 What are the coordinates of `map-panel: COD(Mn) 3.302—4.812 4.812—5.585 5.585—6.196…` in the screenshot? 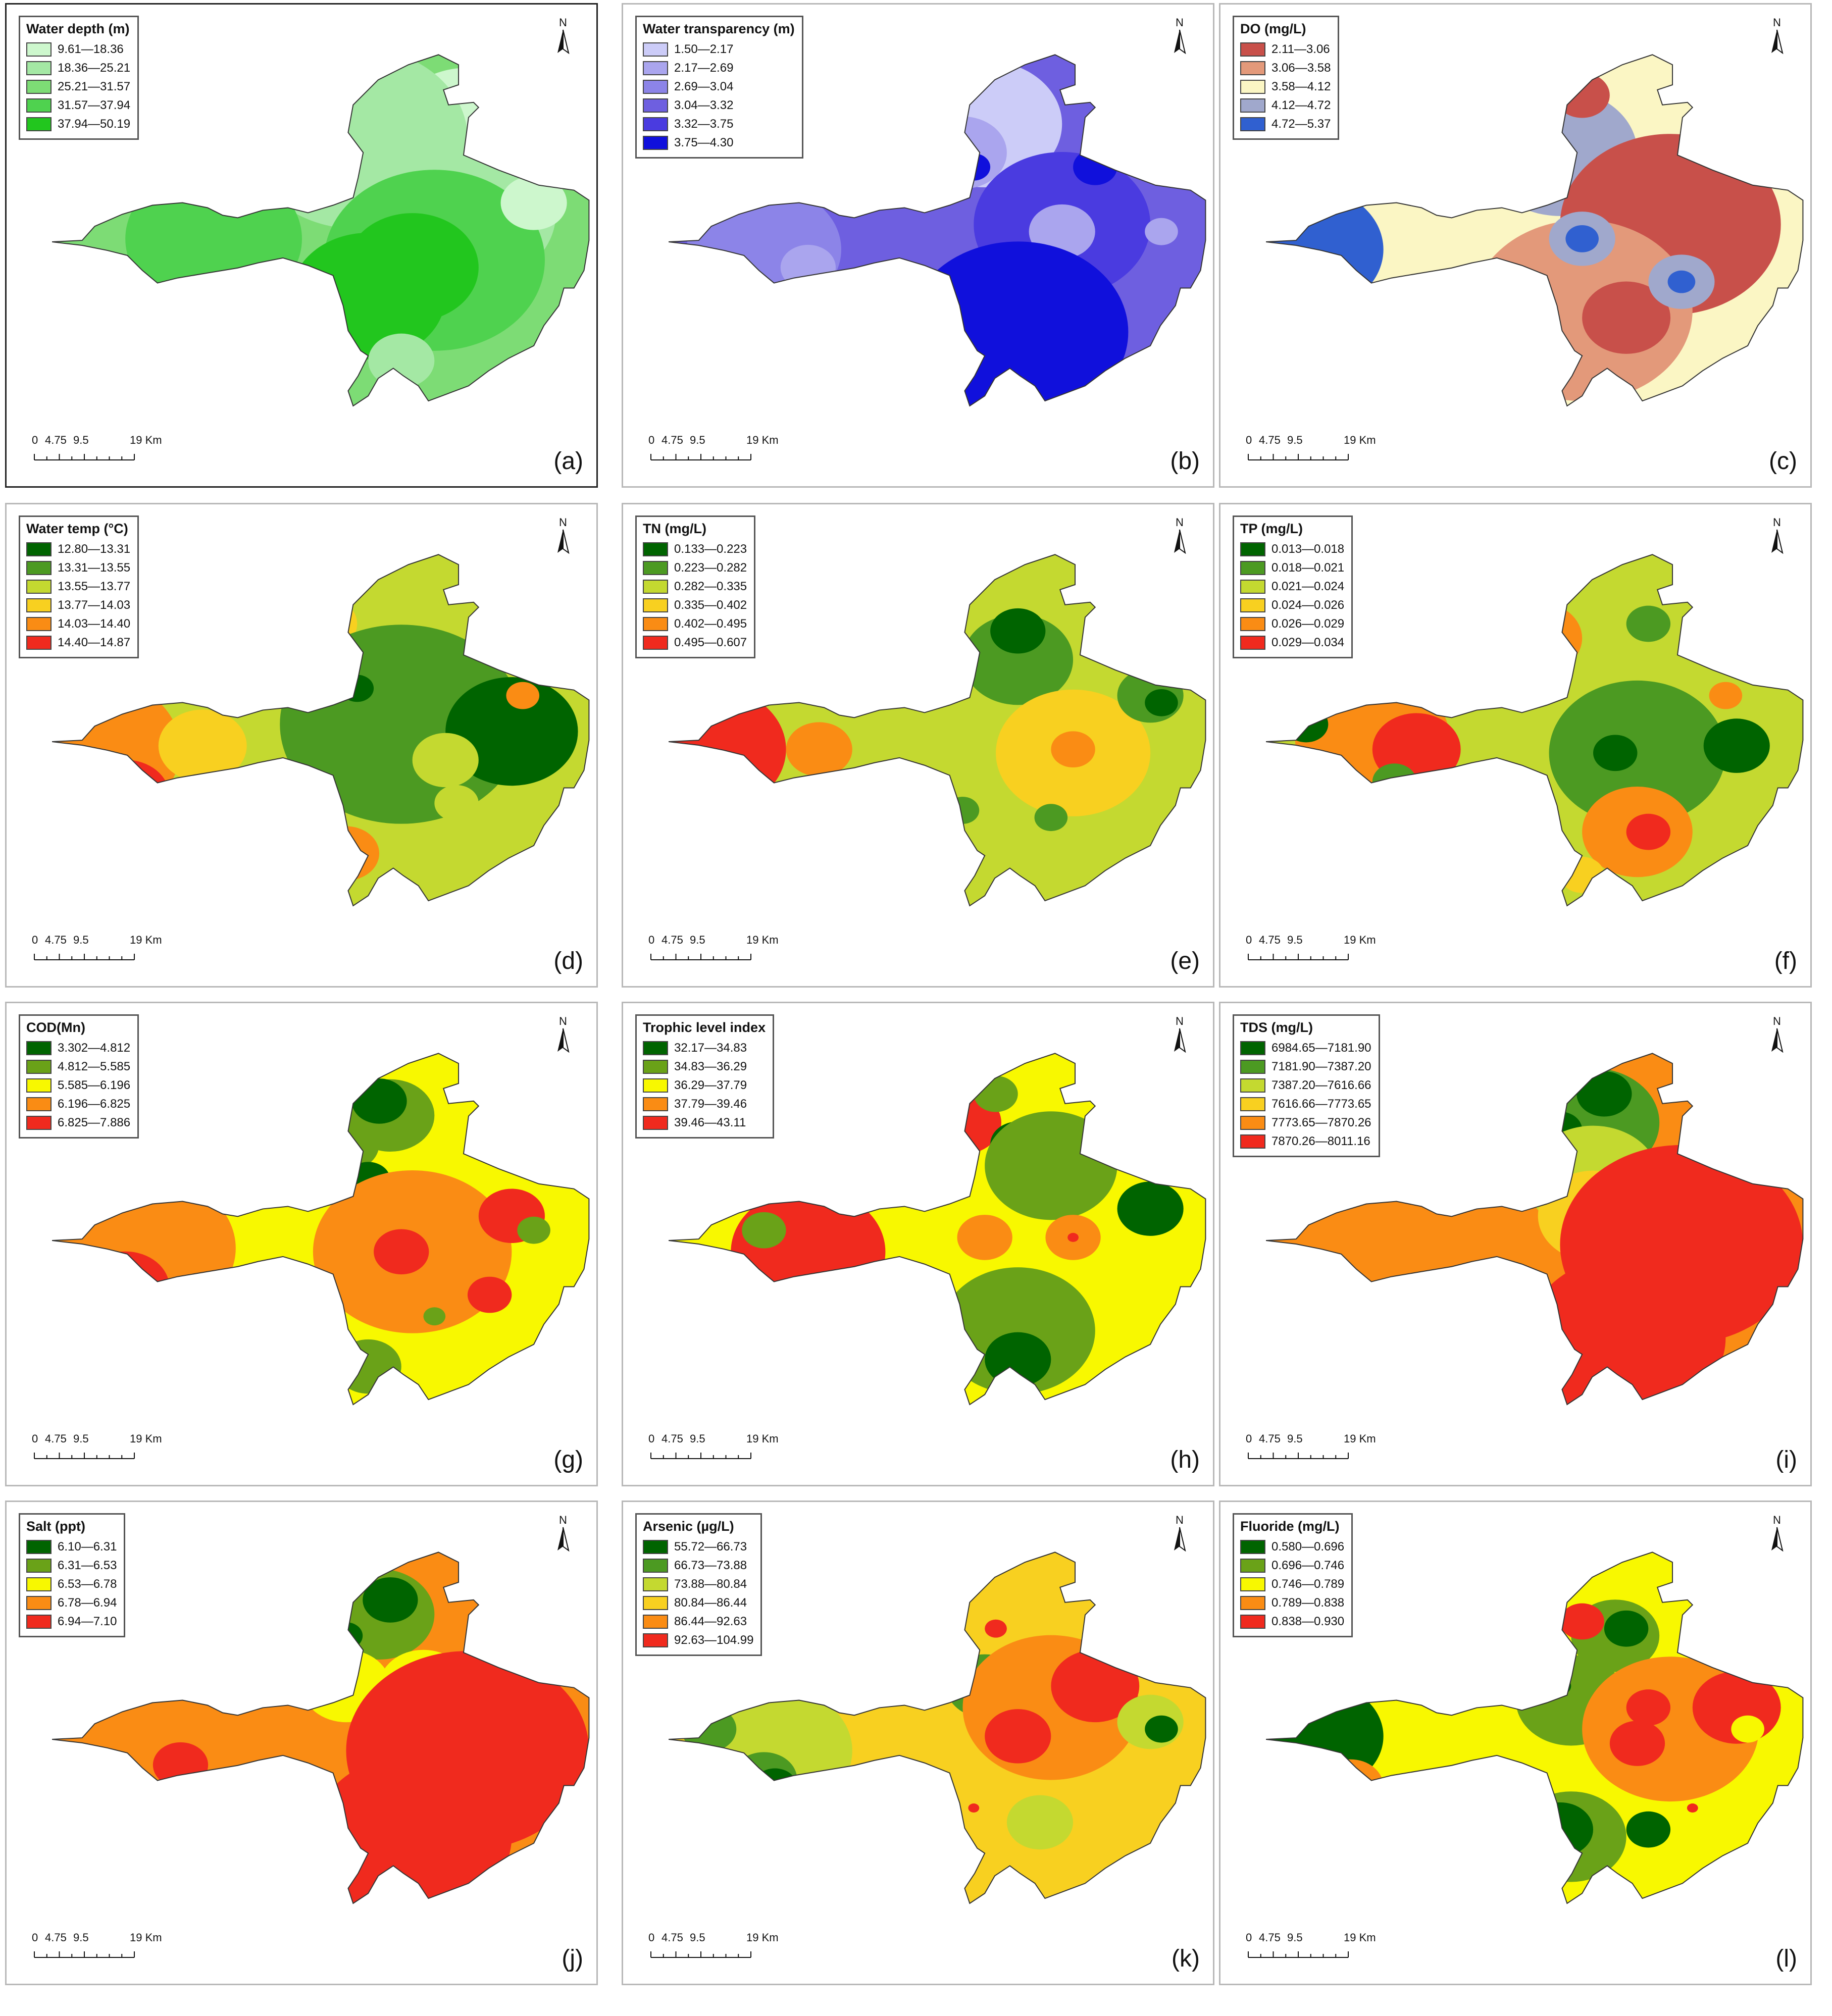 It's located at (301, 1244).